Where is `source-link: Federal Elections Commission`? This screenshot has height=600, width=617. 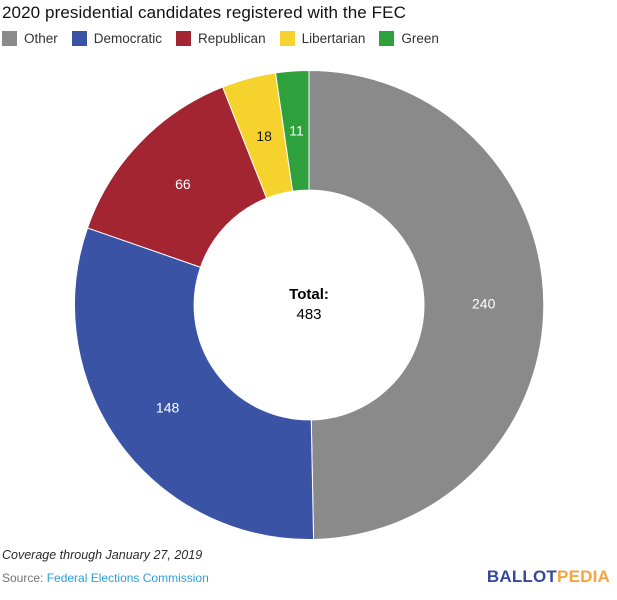 source-link: Federal Elections Commission is located at coordinates (127, 578).